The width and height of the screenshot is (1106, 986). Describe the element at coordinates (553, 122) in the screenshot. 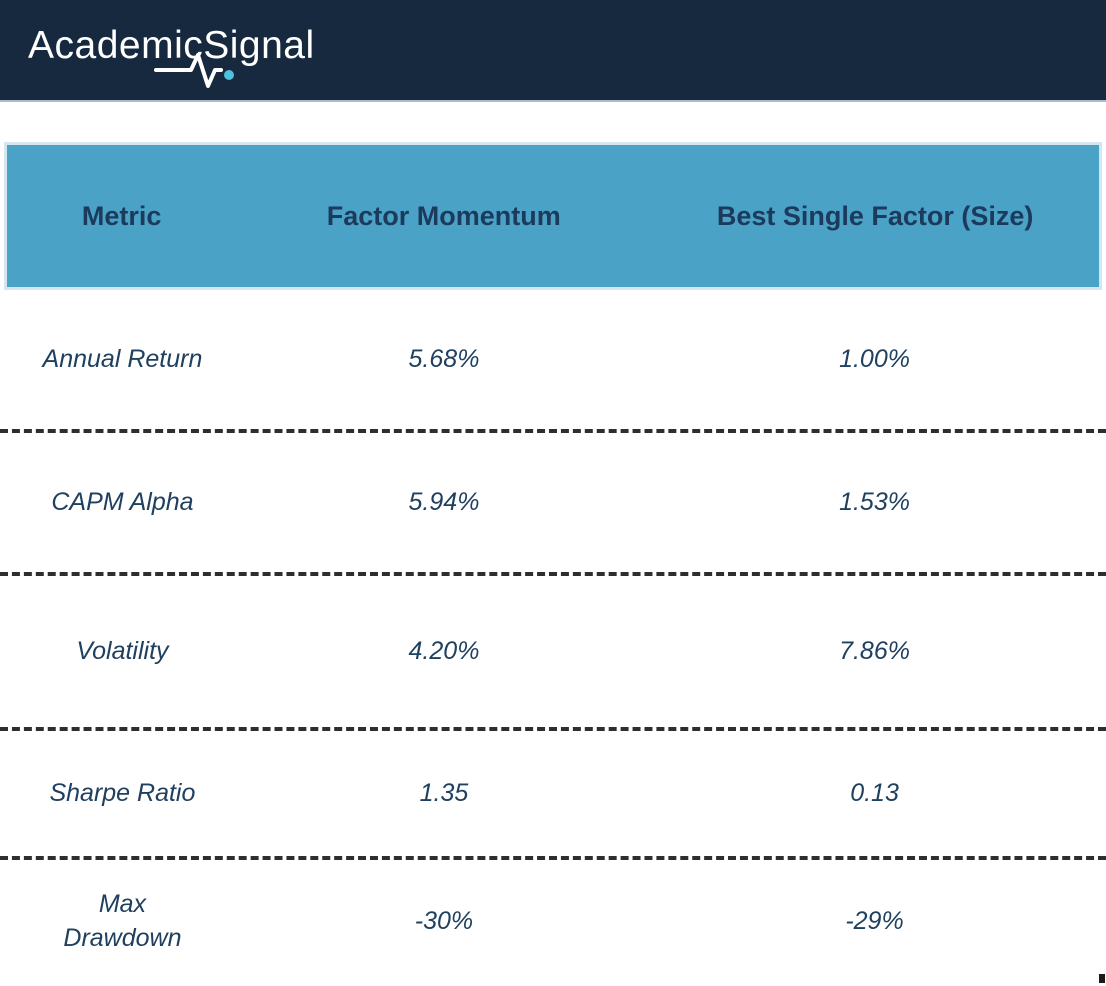

I see `banner-gap` at that location.